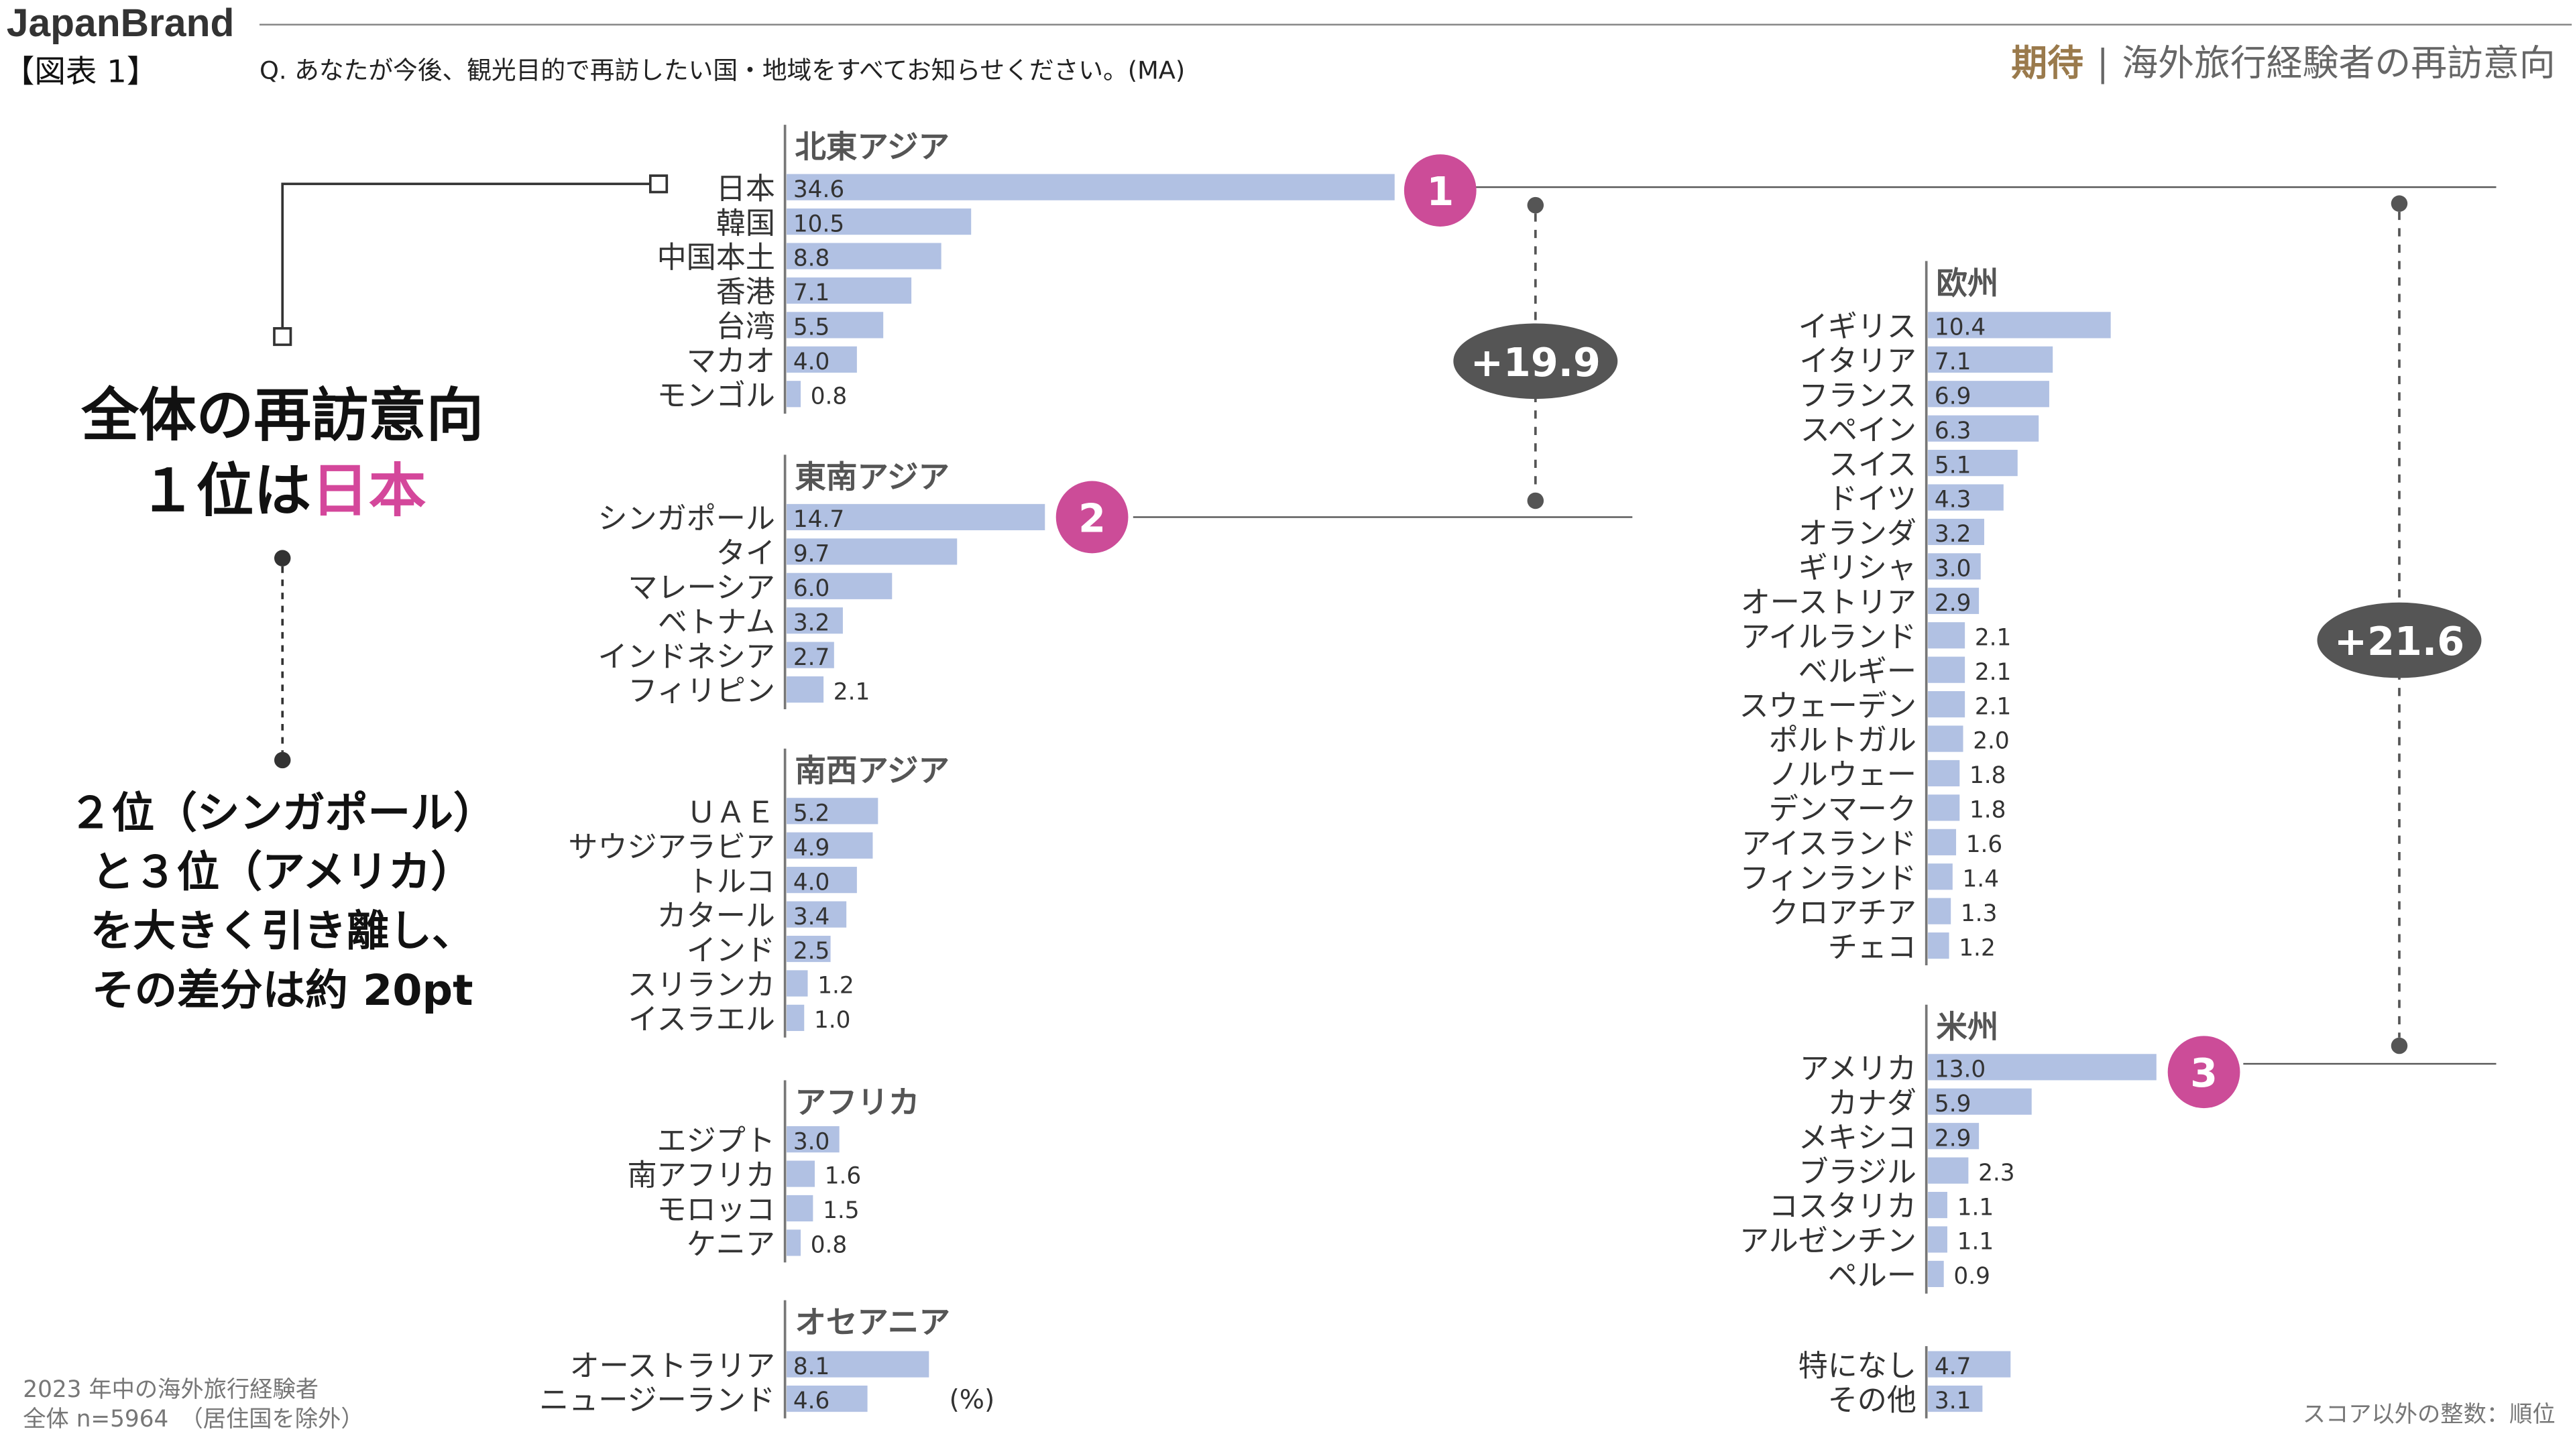  Describe the element at coordinates (1857, 1172) in the screenshot. I see `category-label: ブラジル` at that location.